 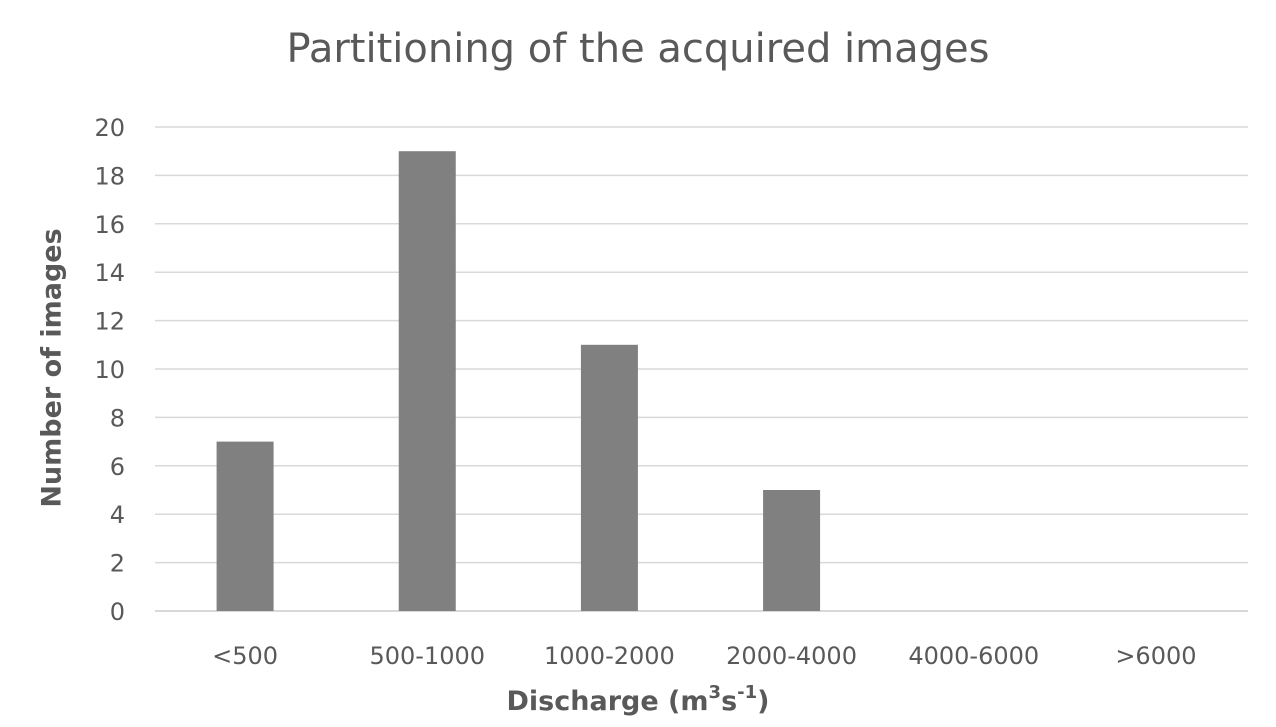 What do you see at coordinates (715, 692) in the screenshot?
I see `x-axis-title-sup-1: 3` at bounding box center [715, 692].